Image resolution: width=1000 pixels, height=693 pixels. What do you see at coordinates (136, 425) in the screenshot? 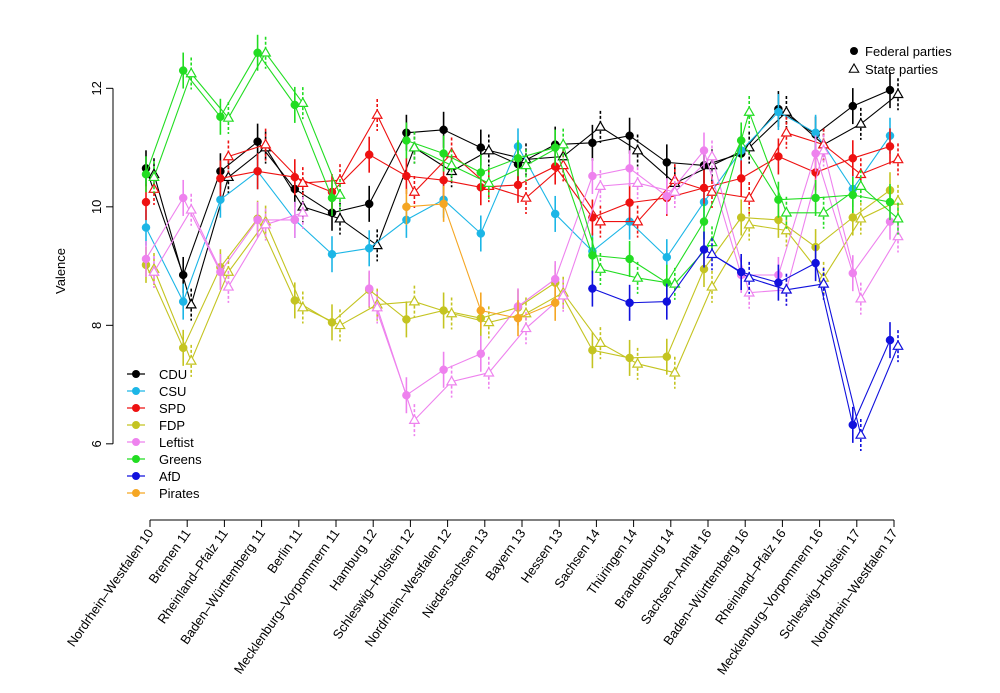
I see `legend-fdp-marker` at bounding box center [136, 425].